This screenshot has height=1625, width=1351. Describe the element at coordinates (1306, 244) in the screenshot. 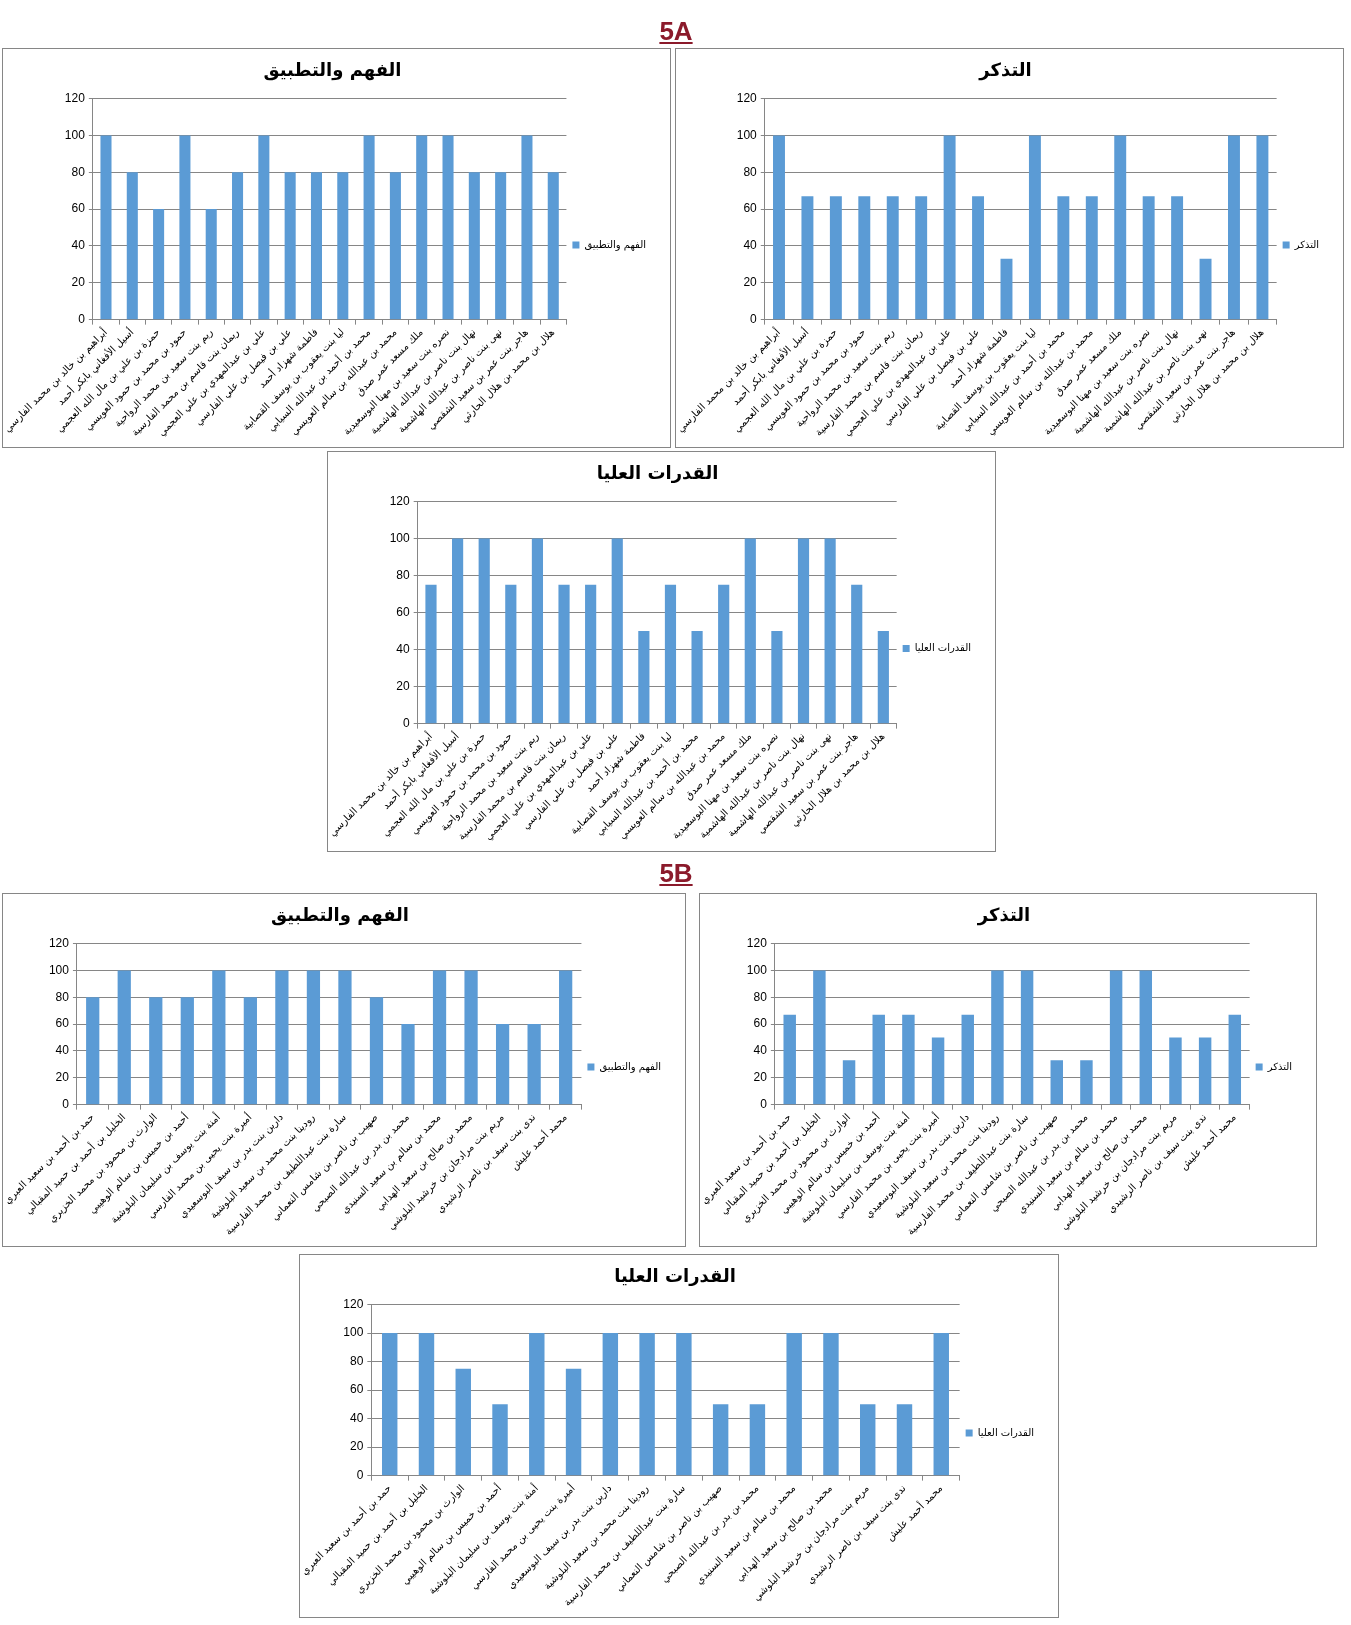

I see `legend-label: التذكر` at that location.